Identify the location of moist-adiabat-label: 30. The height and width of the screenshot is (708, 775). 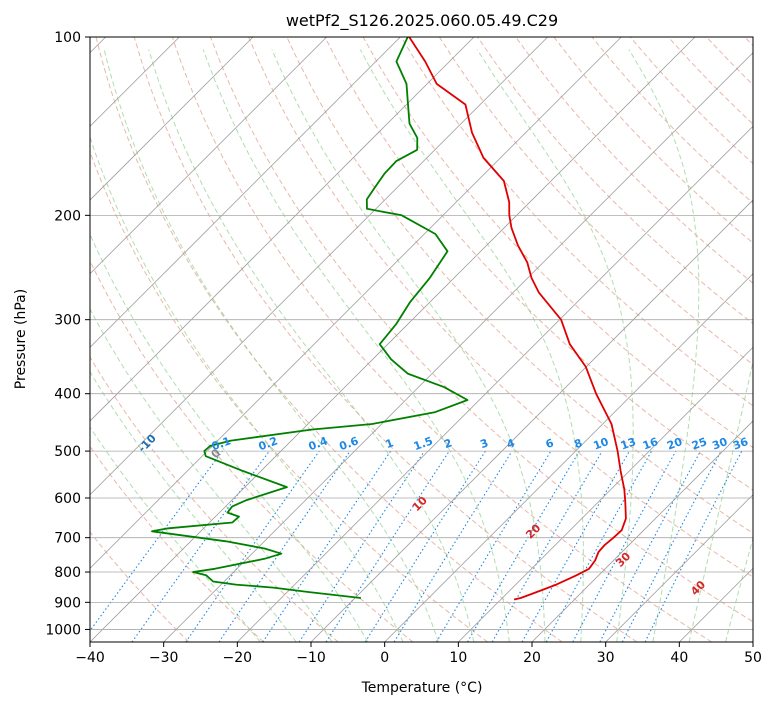
(623, 559).